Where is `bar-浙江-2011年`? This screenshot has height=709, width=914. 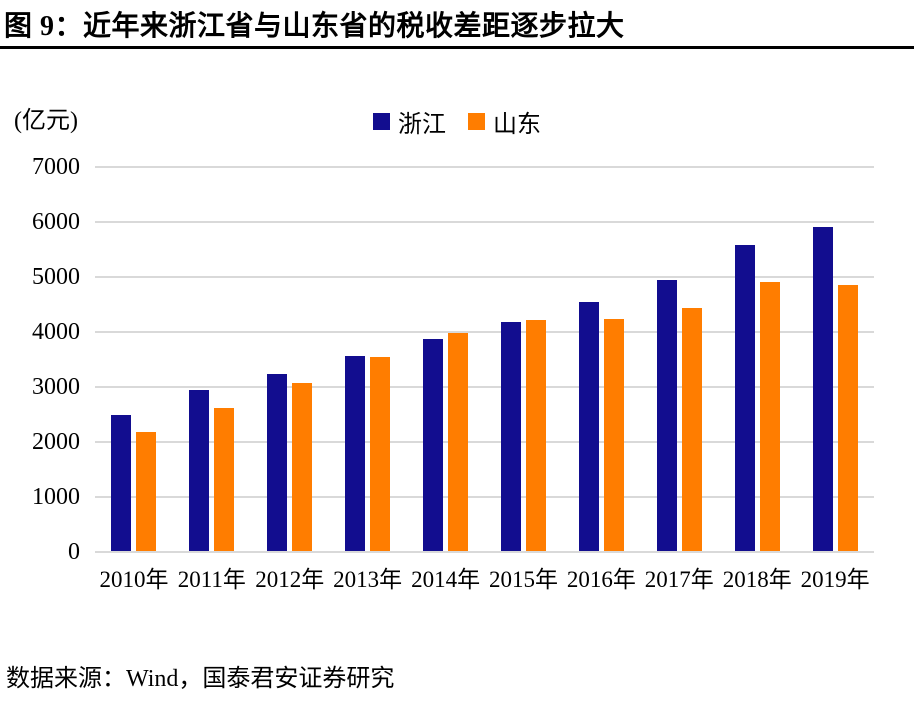 bar-浙江-2011年 is located at coordinates (199, 470).